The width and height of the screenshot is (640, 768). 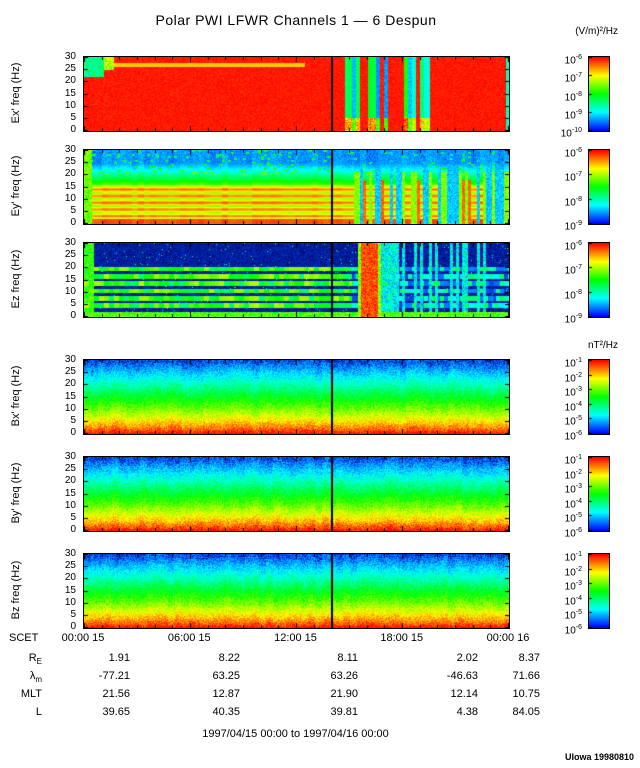 What do you see at coordinates (226, 676) in the screenshot?
I see `ephemeris-value: 63.25` at bounding box center [226, 676].